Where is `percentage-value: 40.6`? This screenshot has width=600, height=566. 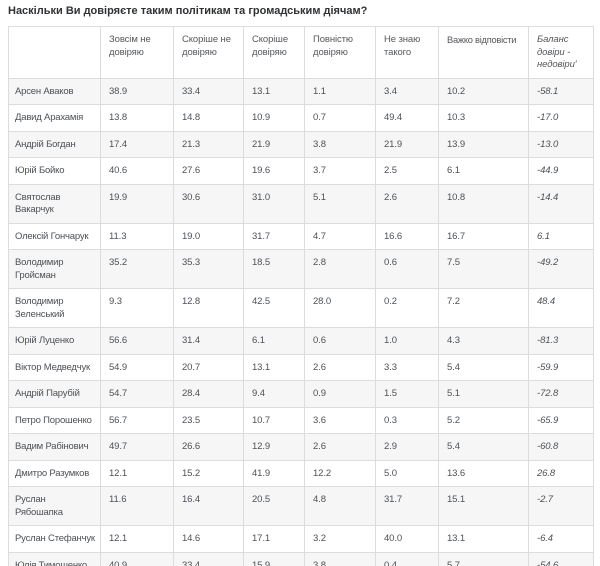
percentage-value: 40.6 is located at coordinates (137, 171).